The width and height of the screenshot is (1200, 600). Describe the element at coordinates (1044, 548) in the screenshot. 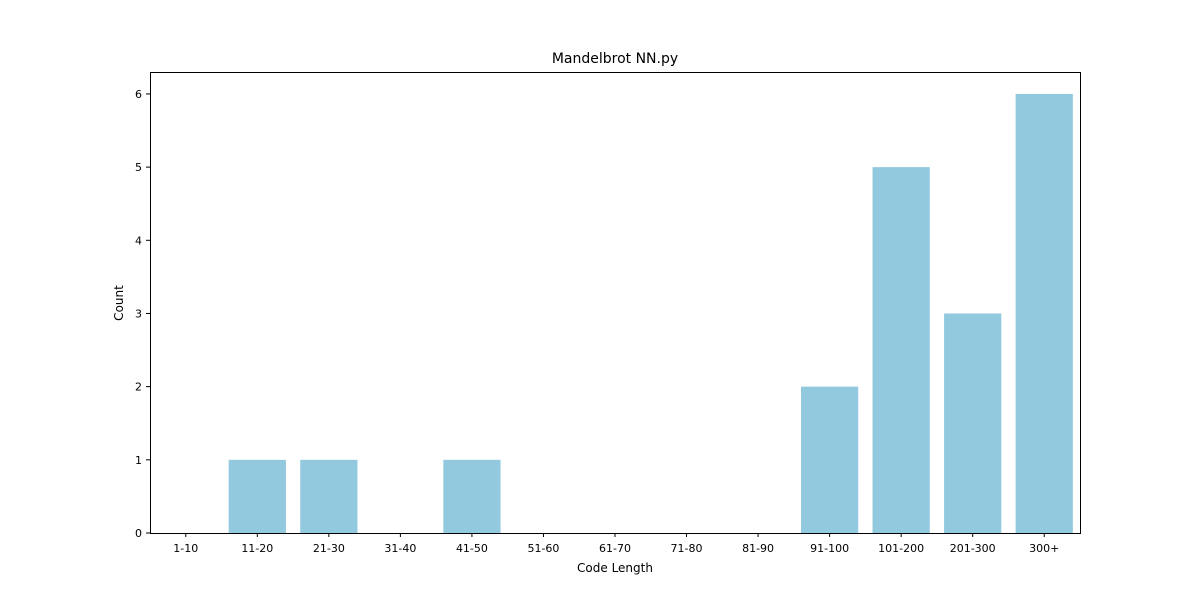

I see `x-tick-label: 300+` at that location.